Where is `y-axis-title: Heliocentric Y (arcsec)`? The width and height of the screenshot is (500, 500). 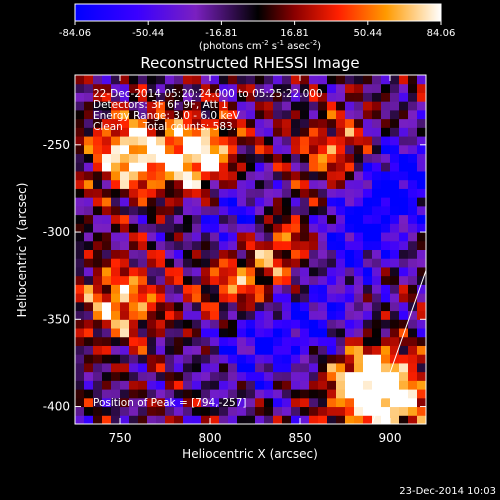 y-axis-title: Heliocentric Y (arcsec) is located at coordinates (22, 250).